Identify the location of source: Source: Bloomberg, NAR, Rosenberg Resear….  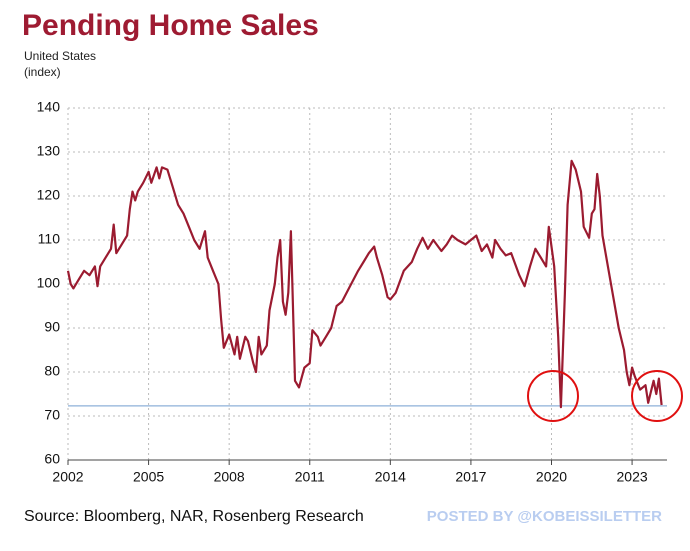
(194, 516).